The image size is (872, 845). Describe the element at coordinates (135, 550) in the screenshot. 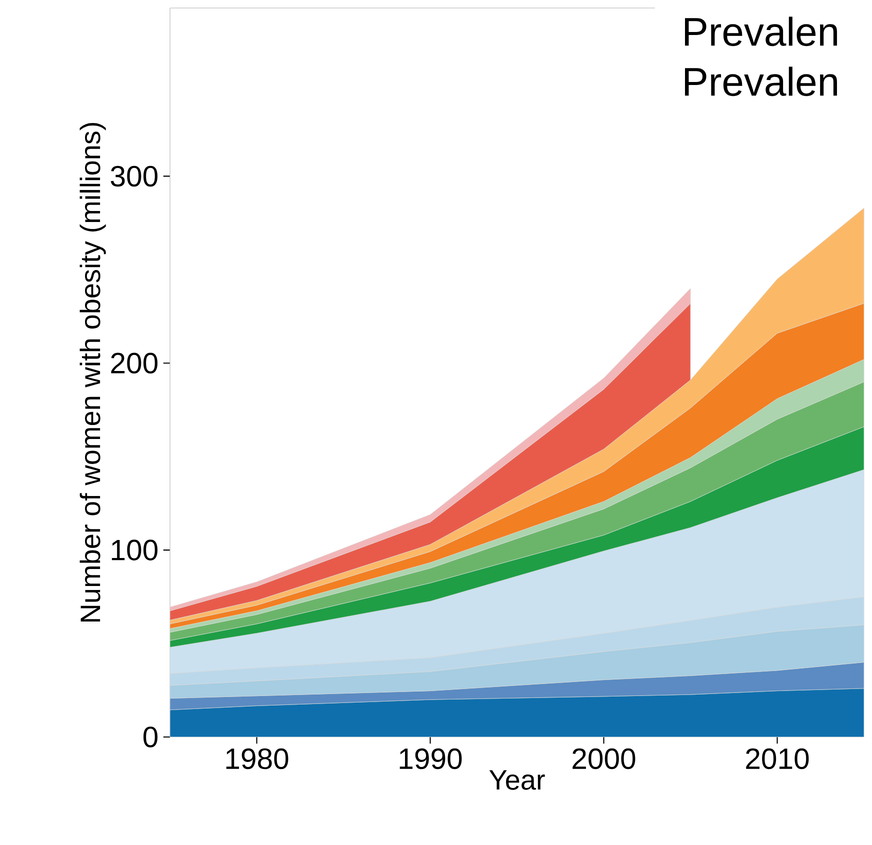

I see `y-tick-label: 100` at that location.